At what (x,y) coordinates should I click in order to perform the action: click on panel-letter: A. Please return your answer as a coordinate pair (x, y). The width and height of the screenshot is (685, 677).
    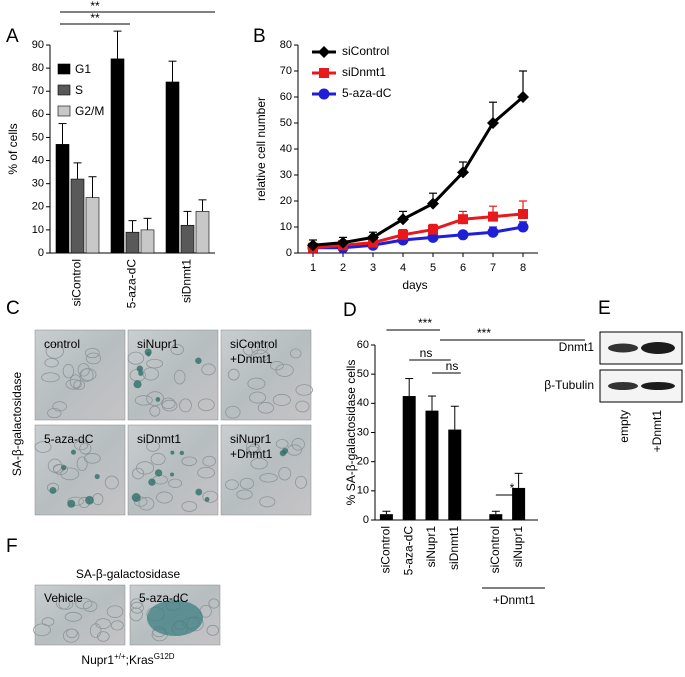
    Looking at the image, I should click on (12, 36).